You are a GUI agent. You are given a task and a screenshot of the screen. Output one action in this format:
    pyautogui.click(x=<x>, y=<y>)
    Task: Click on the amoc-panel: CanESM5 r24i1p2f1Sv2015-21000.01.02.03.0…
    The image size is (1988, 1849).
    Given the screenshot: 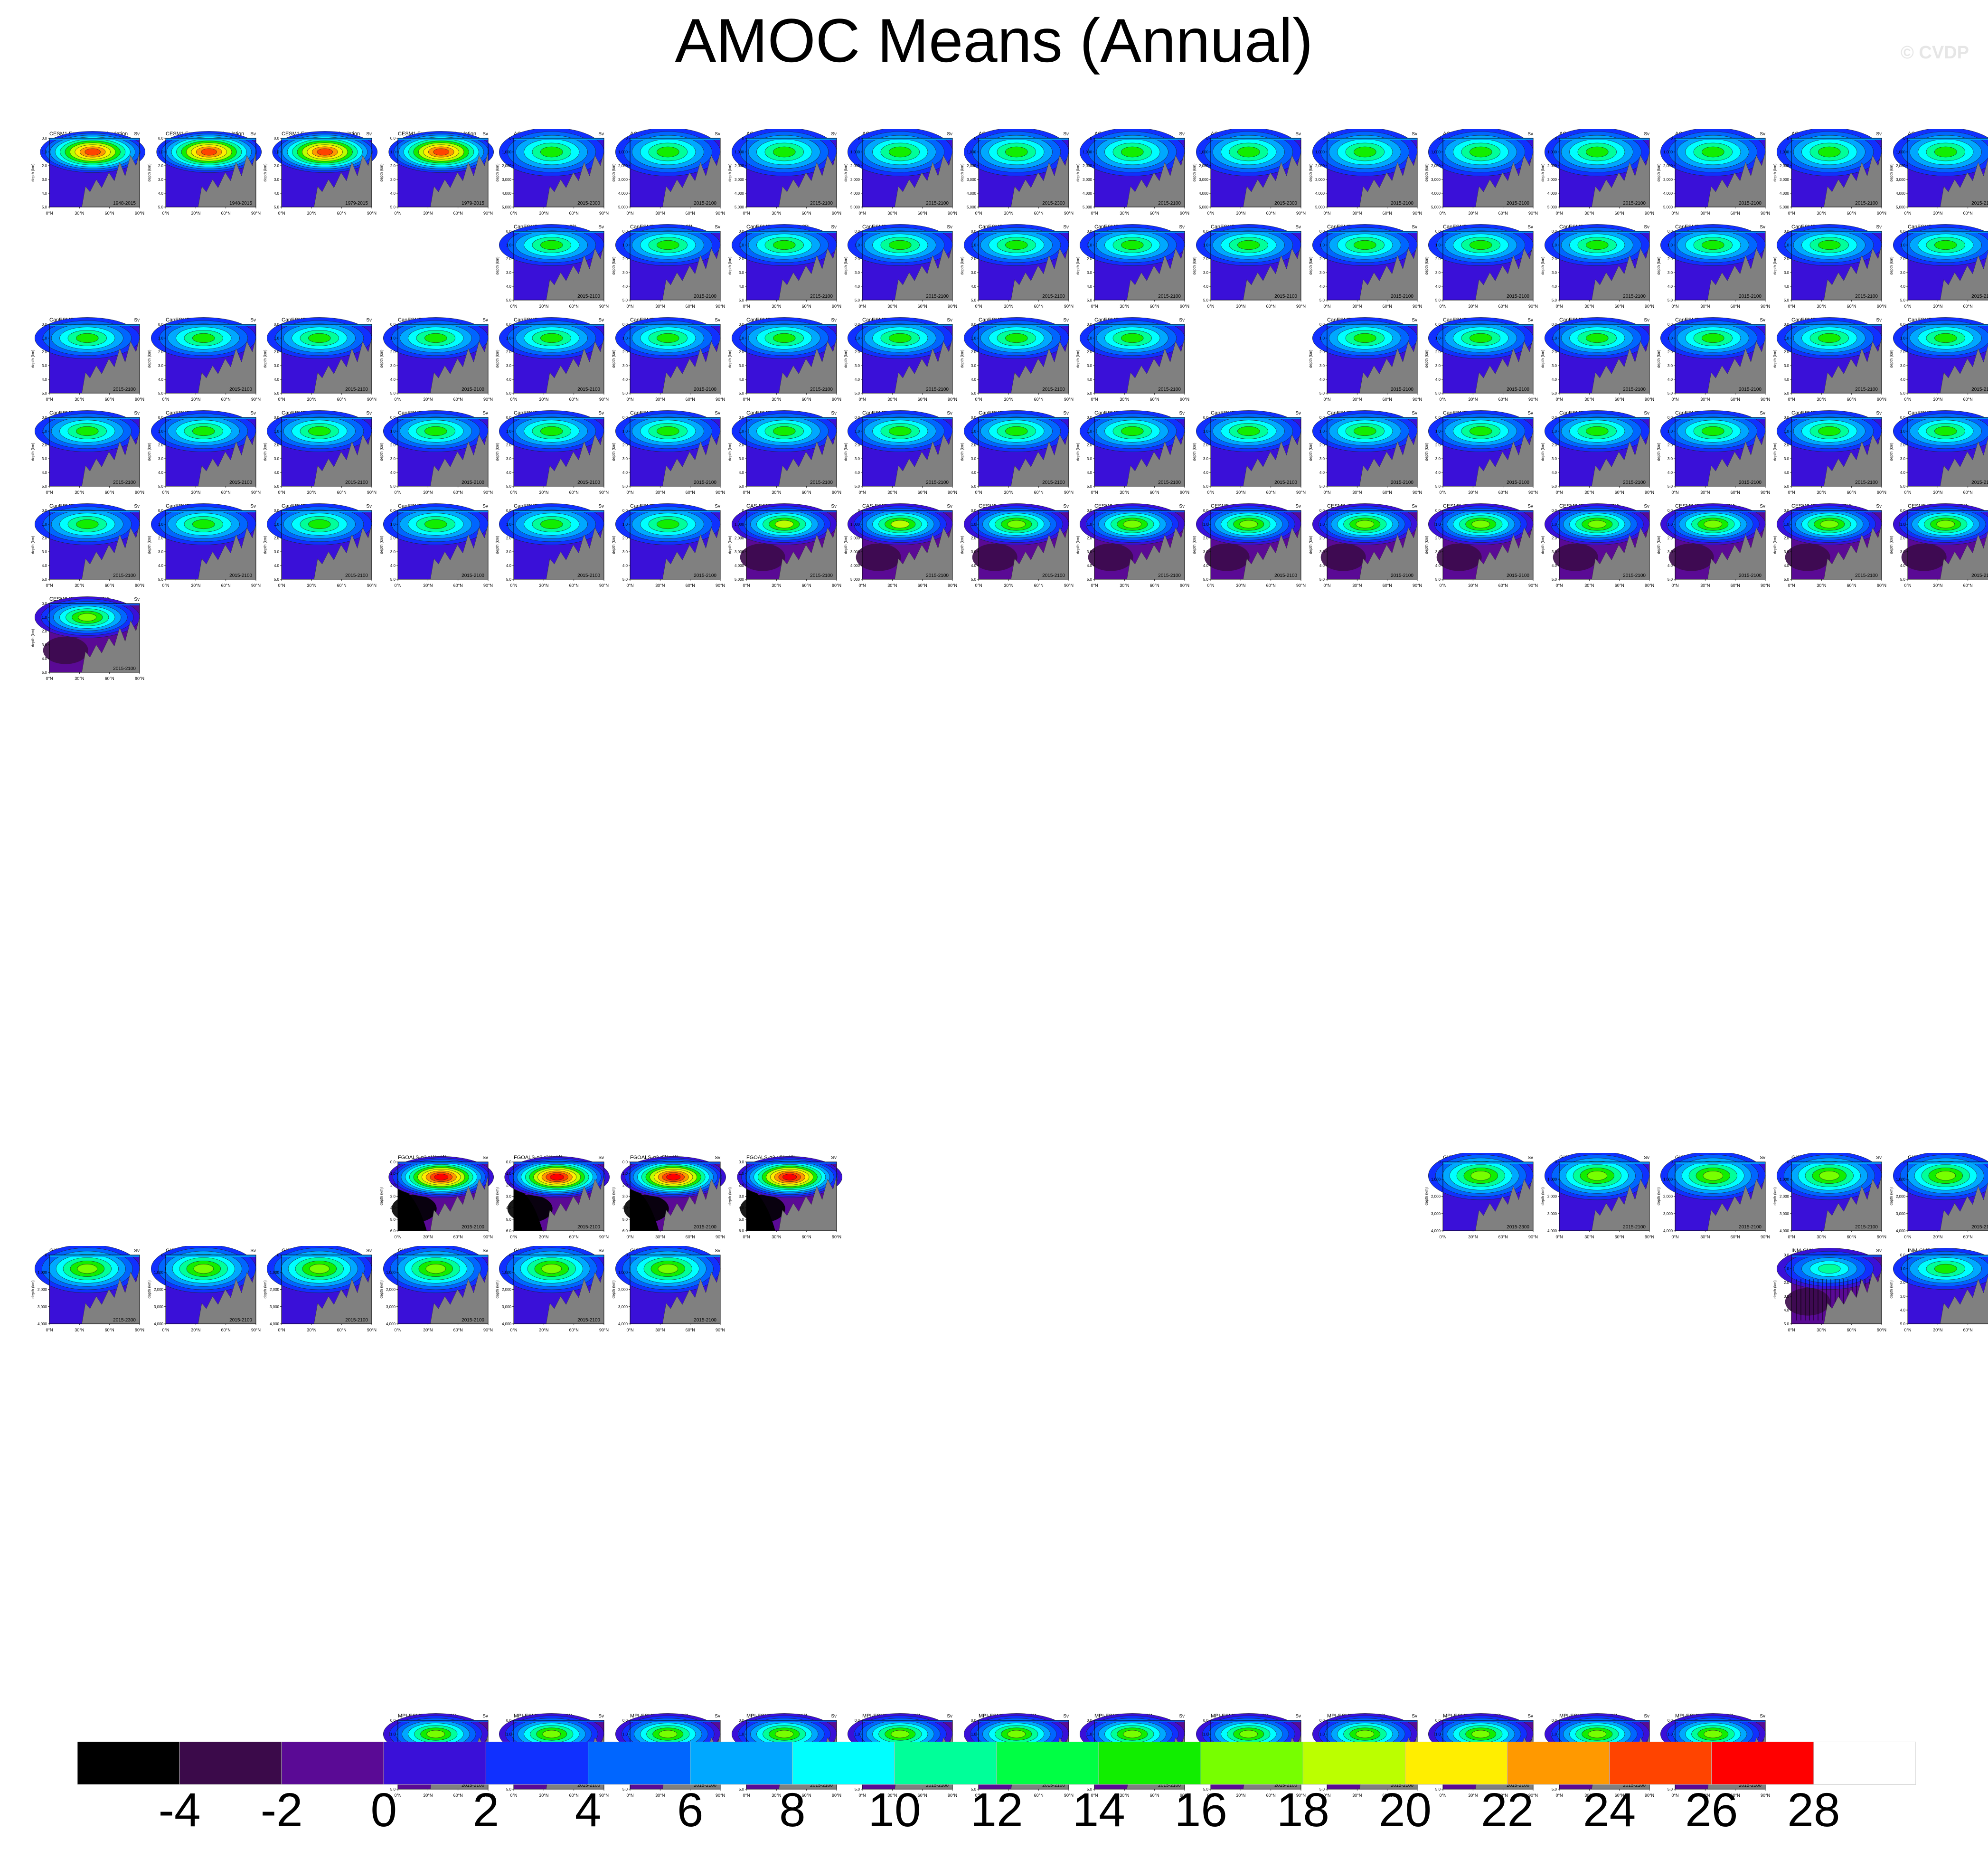 What is the action you would take?
    pyautogui.click(x=552, y=454)
    